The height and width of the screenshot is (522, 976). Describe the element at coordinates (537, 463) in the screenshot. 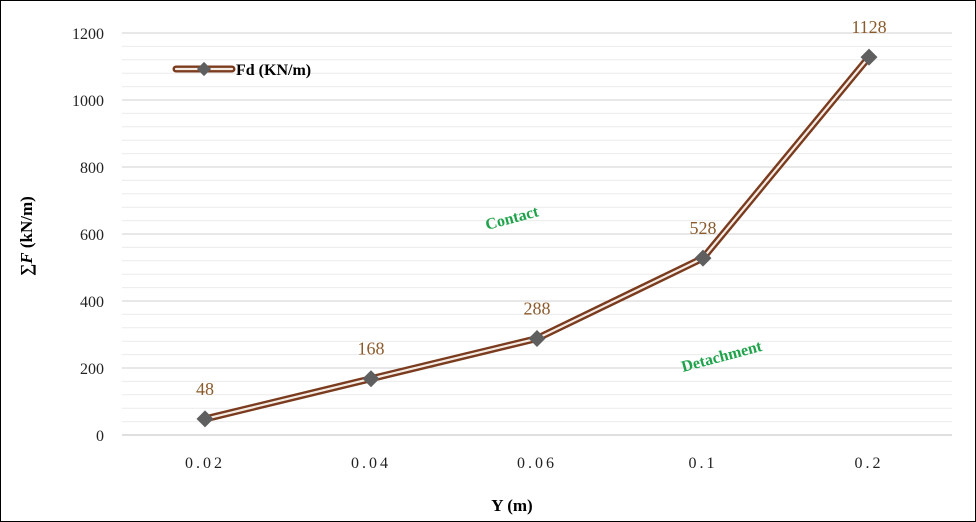

I see `x-tick-label: 0.06` at that location.